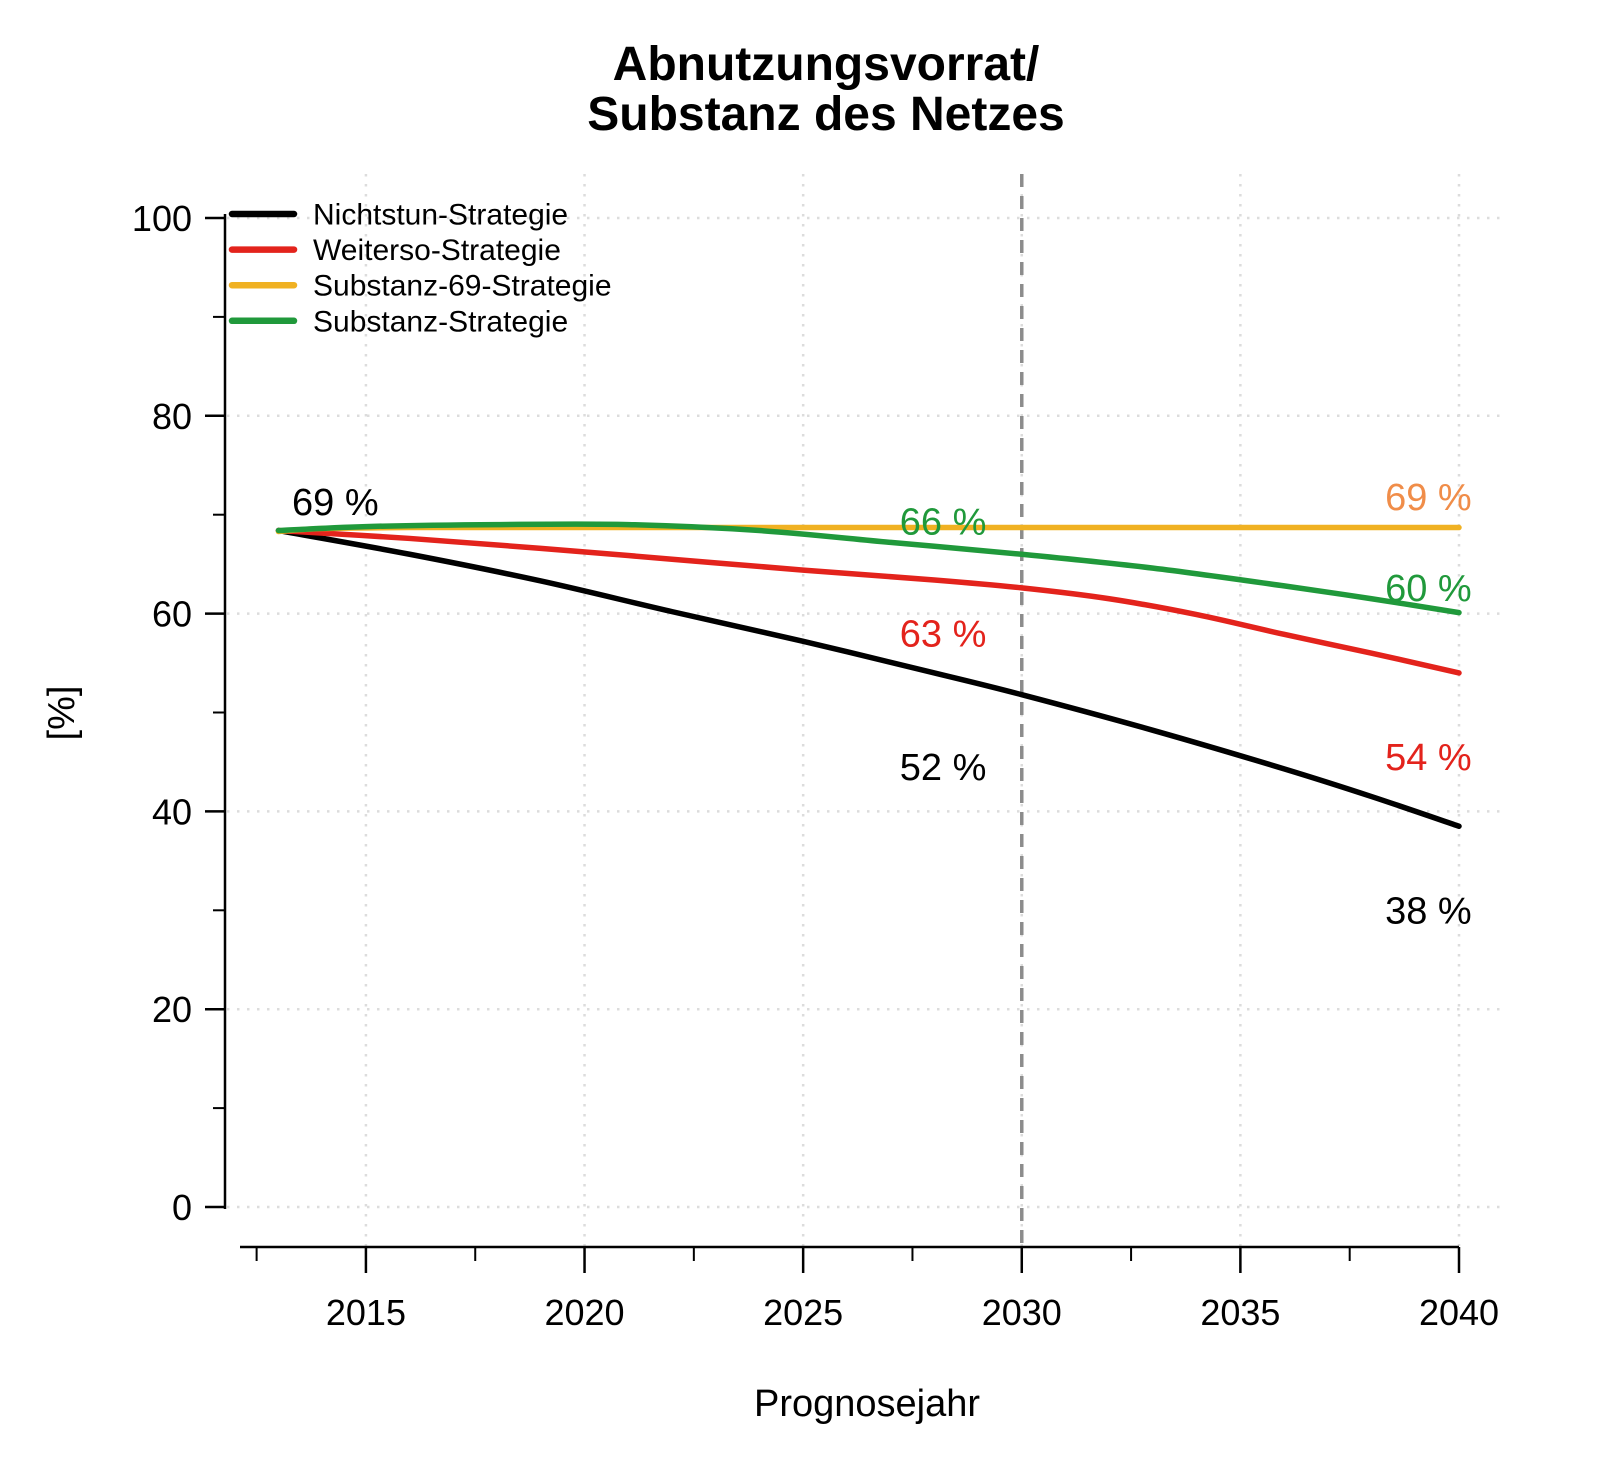  I want to click on annotation-label: 54 %, so click(1428, 758).